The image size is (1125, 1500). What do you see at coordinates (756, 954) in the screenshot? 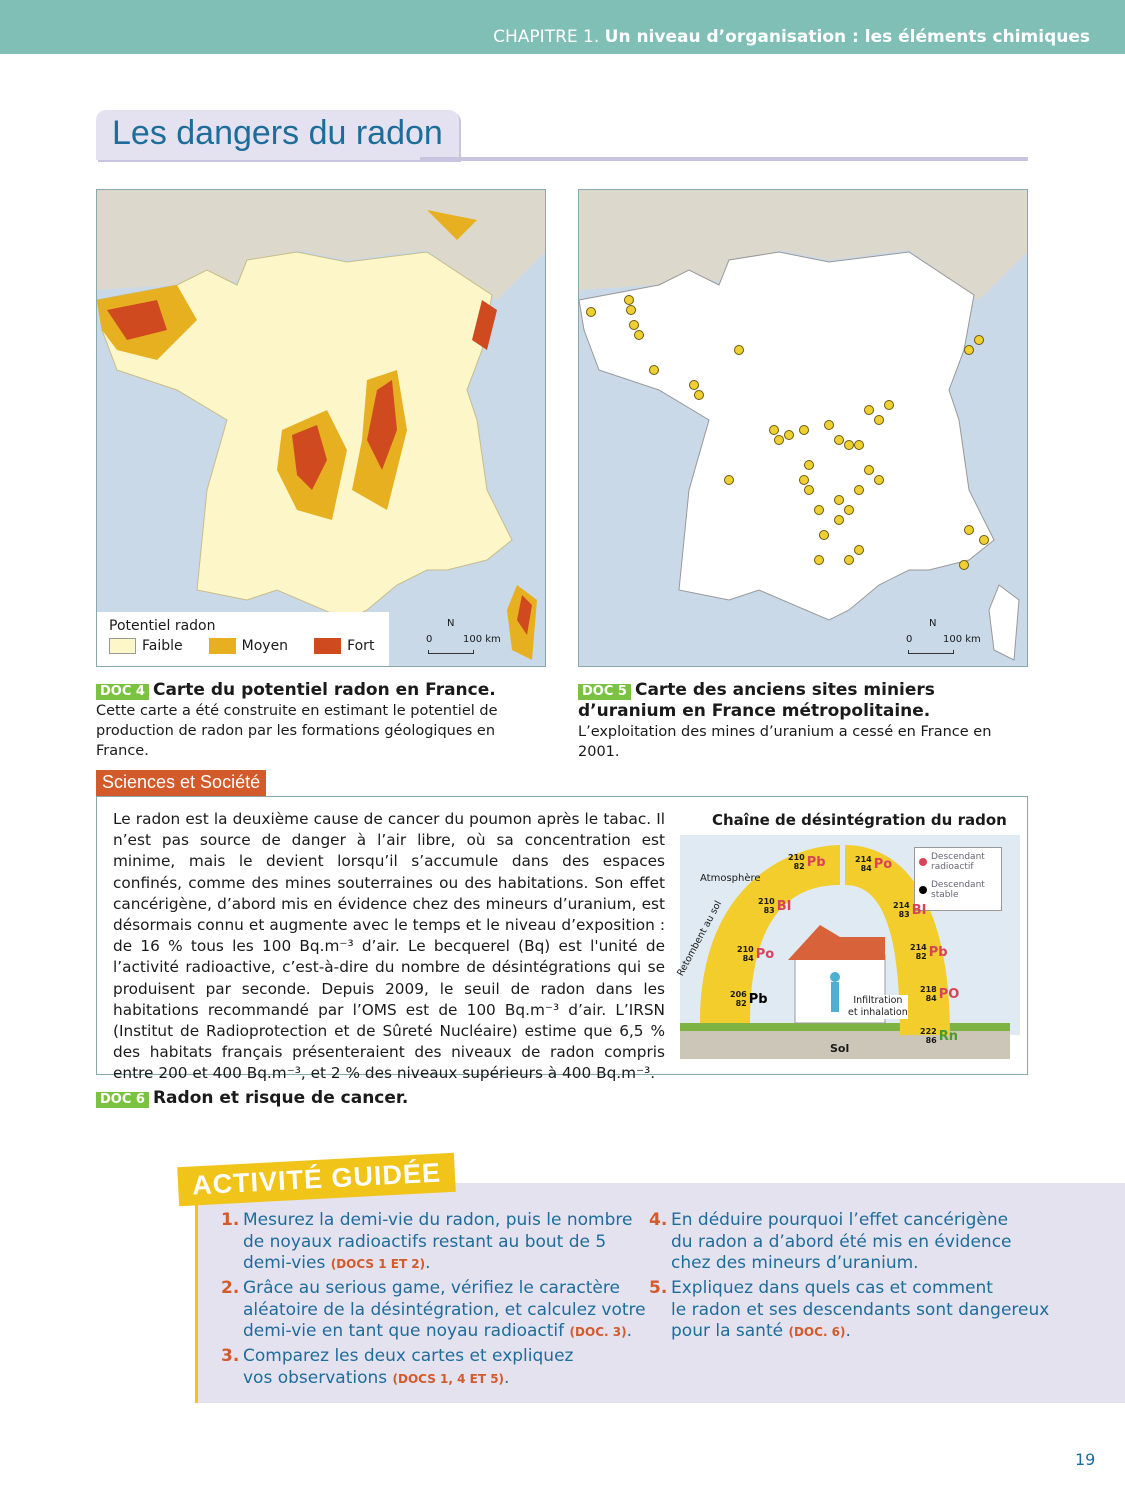
I see `nuclide-po: 210 84 Po` at bounding box center [756, 954].